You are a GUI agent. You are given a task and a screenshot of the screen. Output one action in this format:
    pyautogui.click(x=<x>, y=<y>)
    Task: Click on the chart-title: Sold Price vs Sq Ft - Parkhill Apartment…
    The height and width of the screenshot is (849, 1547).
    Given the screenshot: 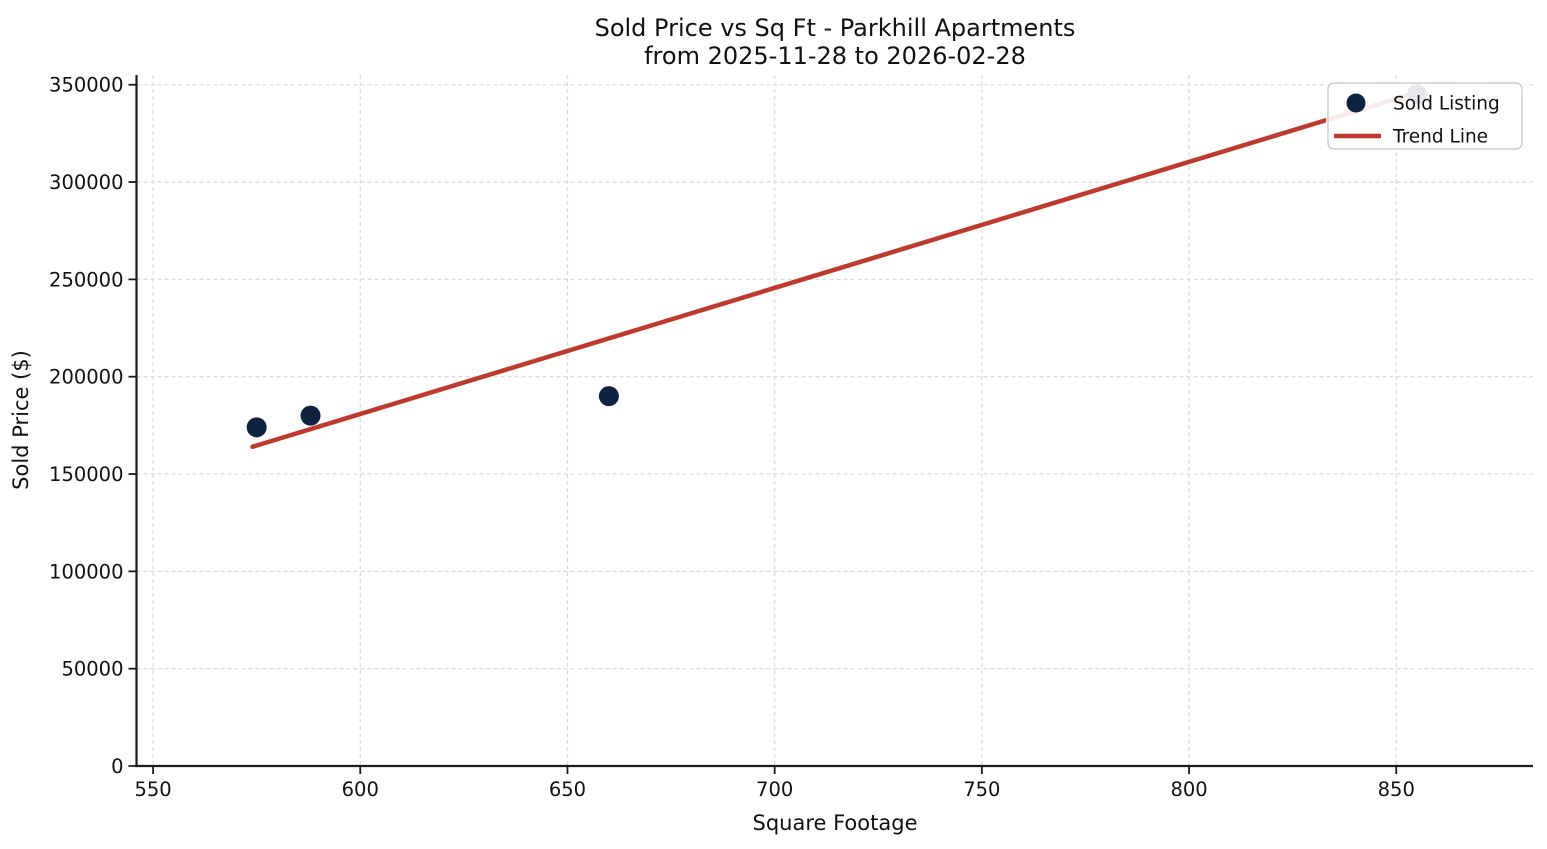 What is the action you would take?
    pyautogui.click(x=835, y=28)
    